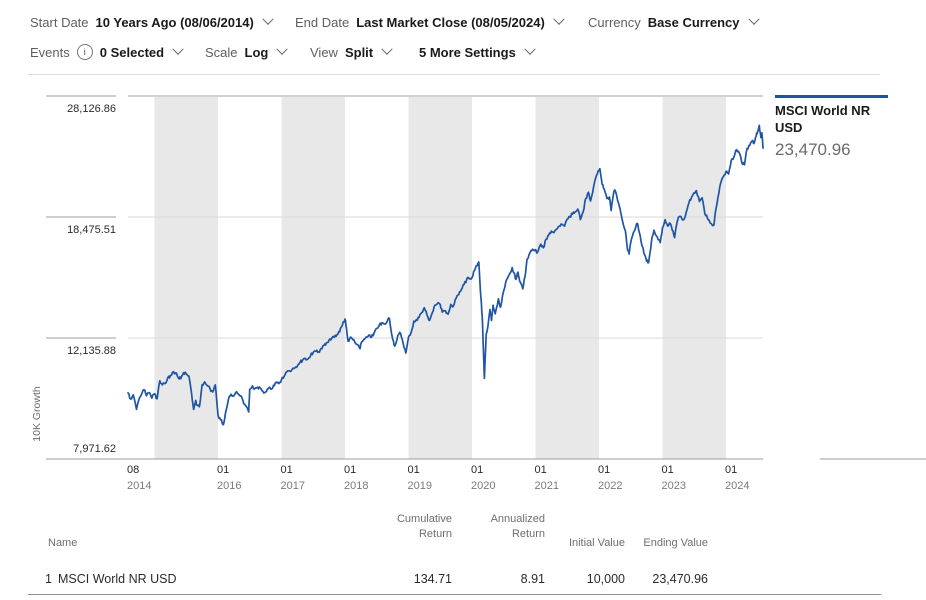 The width and height of the screenshot is (926, 600). I want to click on end-date-label: End Date, so click(322, 22).